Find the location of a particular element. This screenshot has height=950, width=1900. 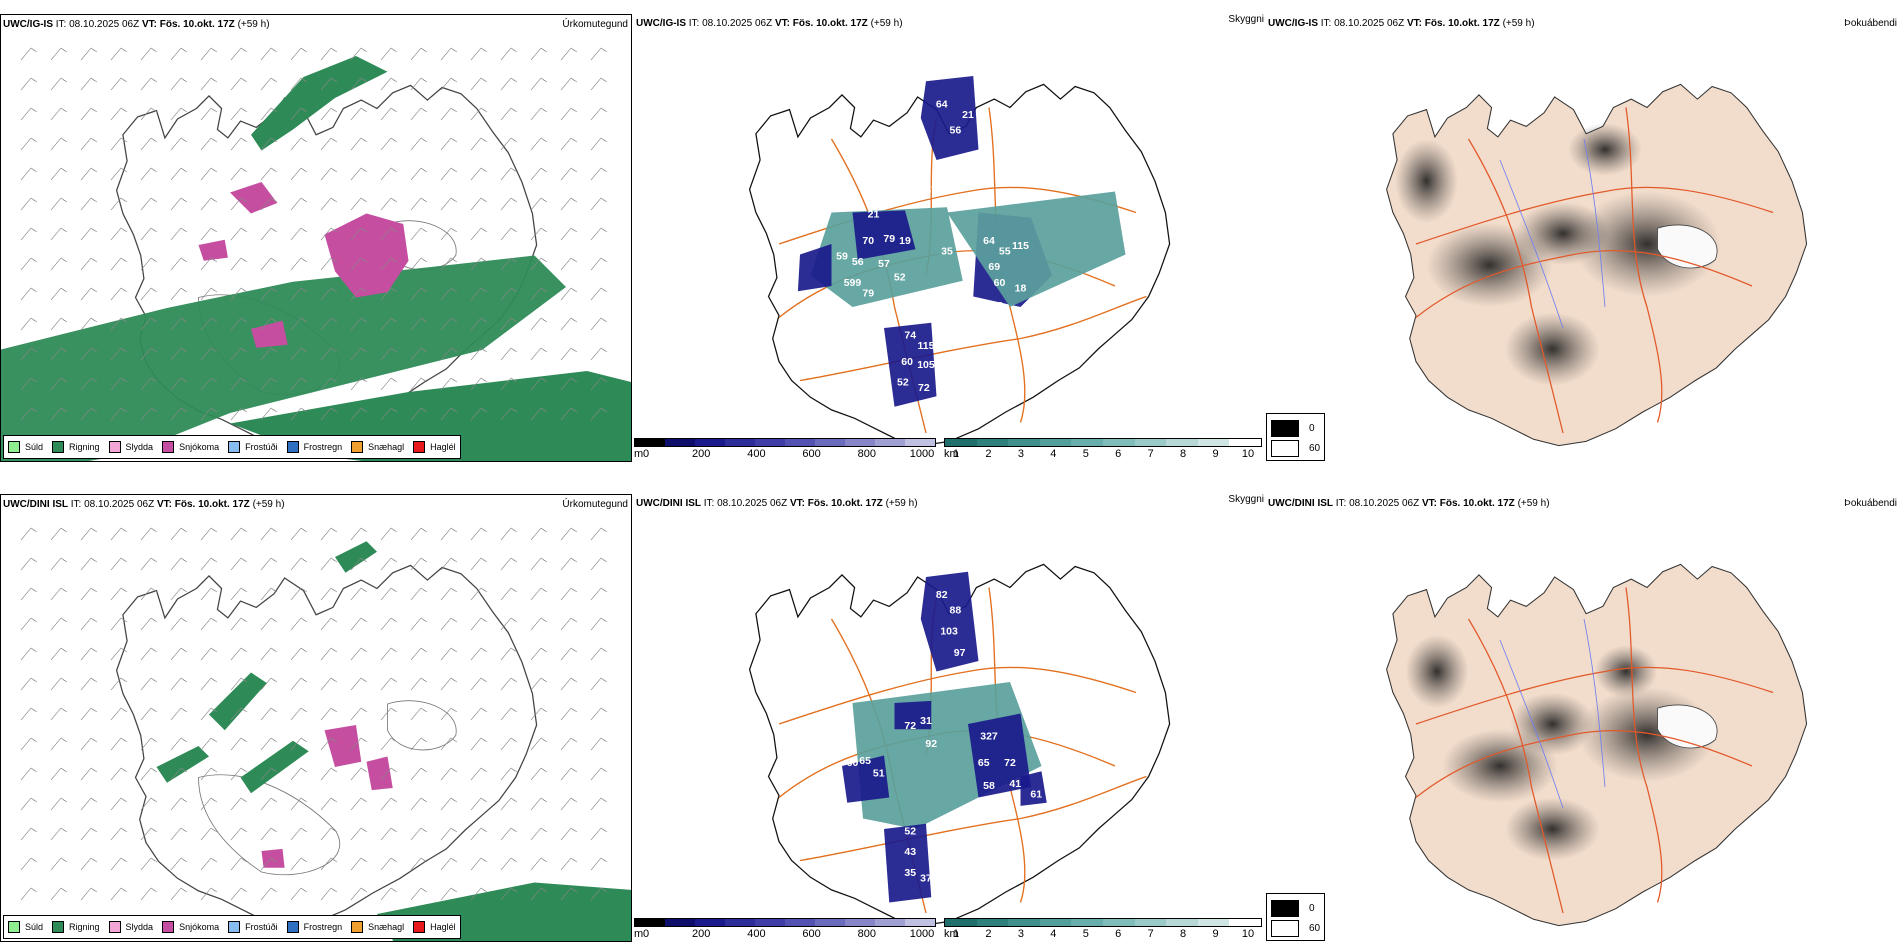

legend-label: Haglél is located at coordinates (443, 927).